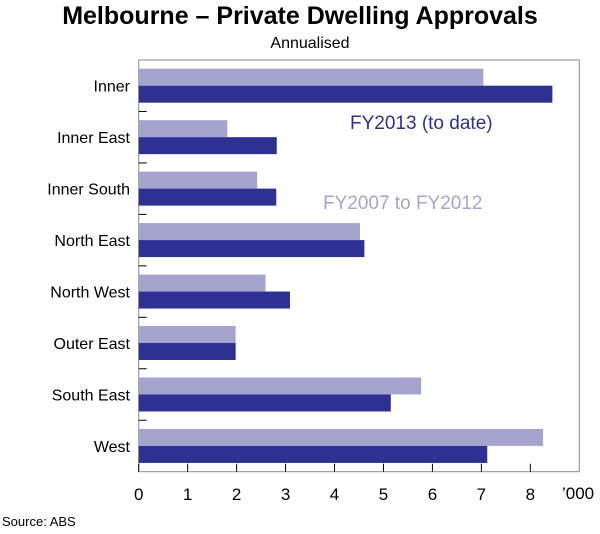 This screenshot has height=534, width=600. I want to click on x-tick-label: 2, so click(236, 494).